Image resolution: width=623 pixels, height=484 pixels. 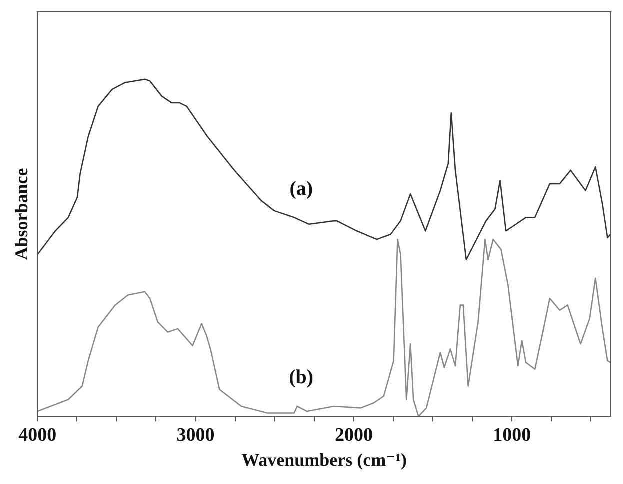 What do you see at coordinates (301, 377) in the screenshot?
I see `series-label: (b)` at bounding box center [301, 377].